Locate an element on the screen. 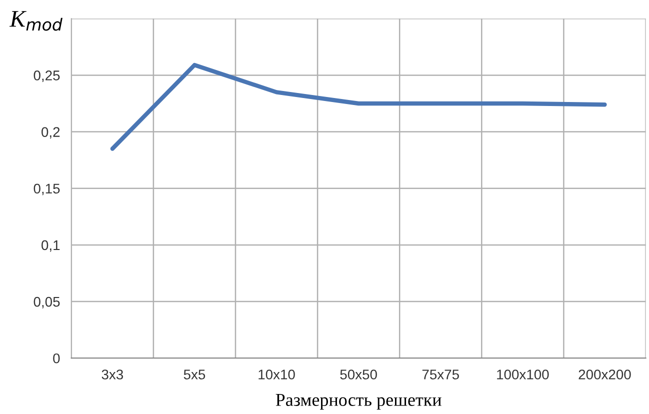  y-tick-label: 0,05 is located at coordinates (47, 302).